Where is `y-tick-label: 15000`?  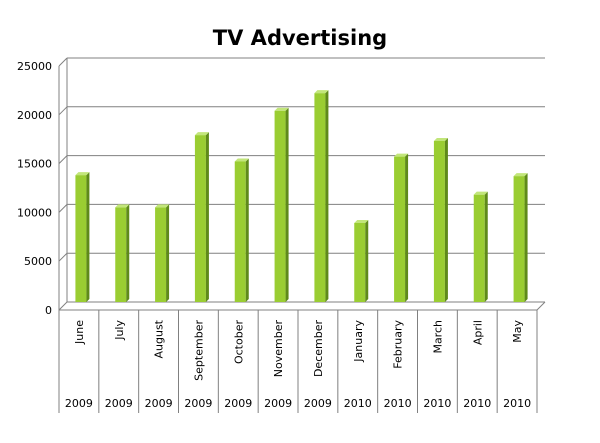 y-tick-label: 15000 is located at coordinates (34, 164).